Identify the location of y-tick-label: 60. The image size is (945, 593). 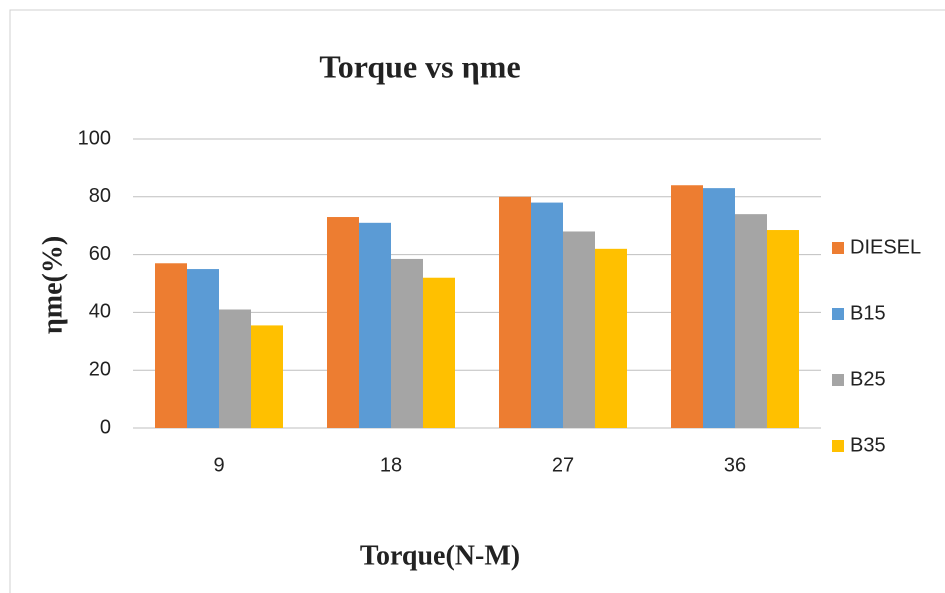
(100, 254).